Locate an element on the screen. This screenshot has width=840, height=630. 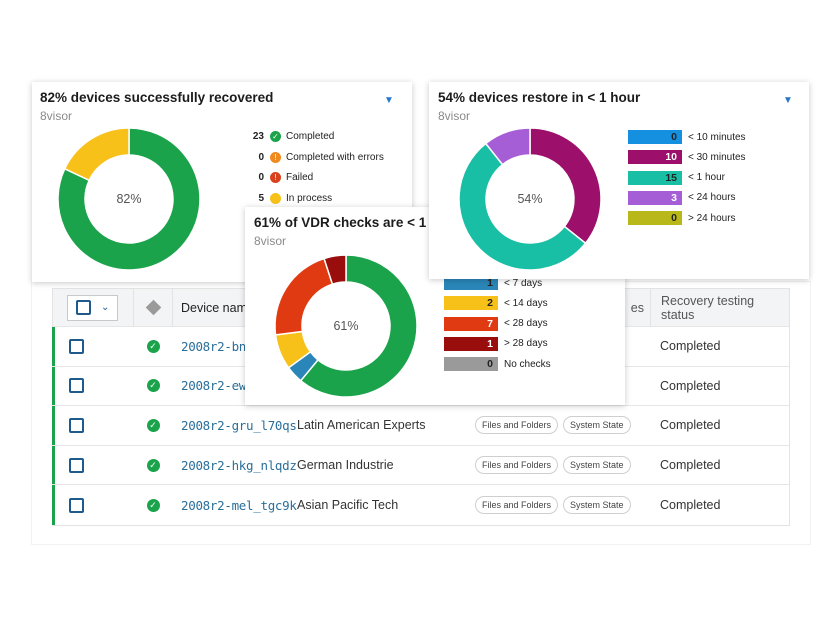
select-all-checkbox is located at coordinates (83, 307).